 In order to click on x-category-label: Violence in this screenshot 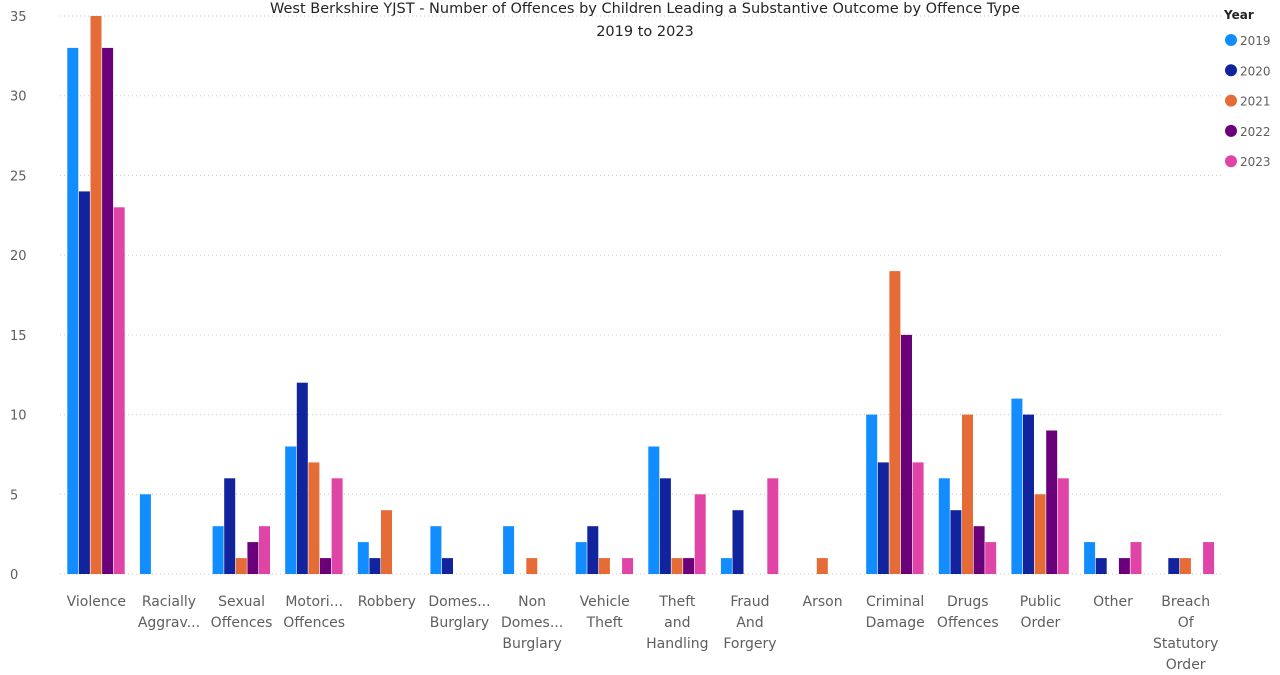, I will do `click(96, 602)`.